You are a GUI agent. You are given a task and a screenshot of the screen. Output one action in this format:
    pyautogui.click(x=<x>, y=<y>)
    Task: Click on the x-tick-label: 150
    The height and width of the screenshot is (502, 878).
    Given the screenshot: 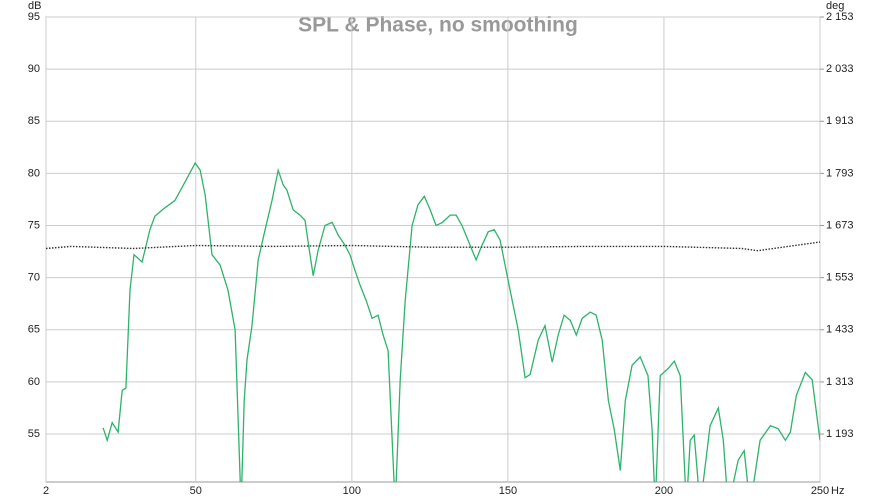 What is the action you would take?
    pyautogui.click(x=508, y=491)
    